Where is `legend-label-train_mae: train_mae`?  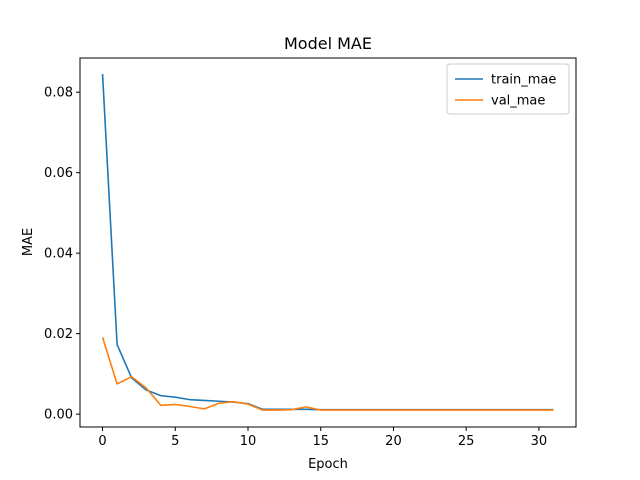
legend-label-train_mae: train_mae is located at coordinates (523, 80).